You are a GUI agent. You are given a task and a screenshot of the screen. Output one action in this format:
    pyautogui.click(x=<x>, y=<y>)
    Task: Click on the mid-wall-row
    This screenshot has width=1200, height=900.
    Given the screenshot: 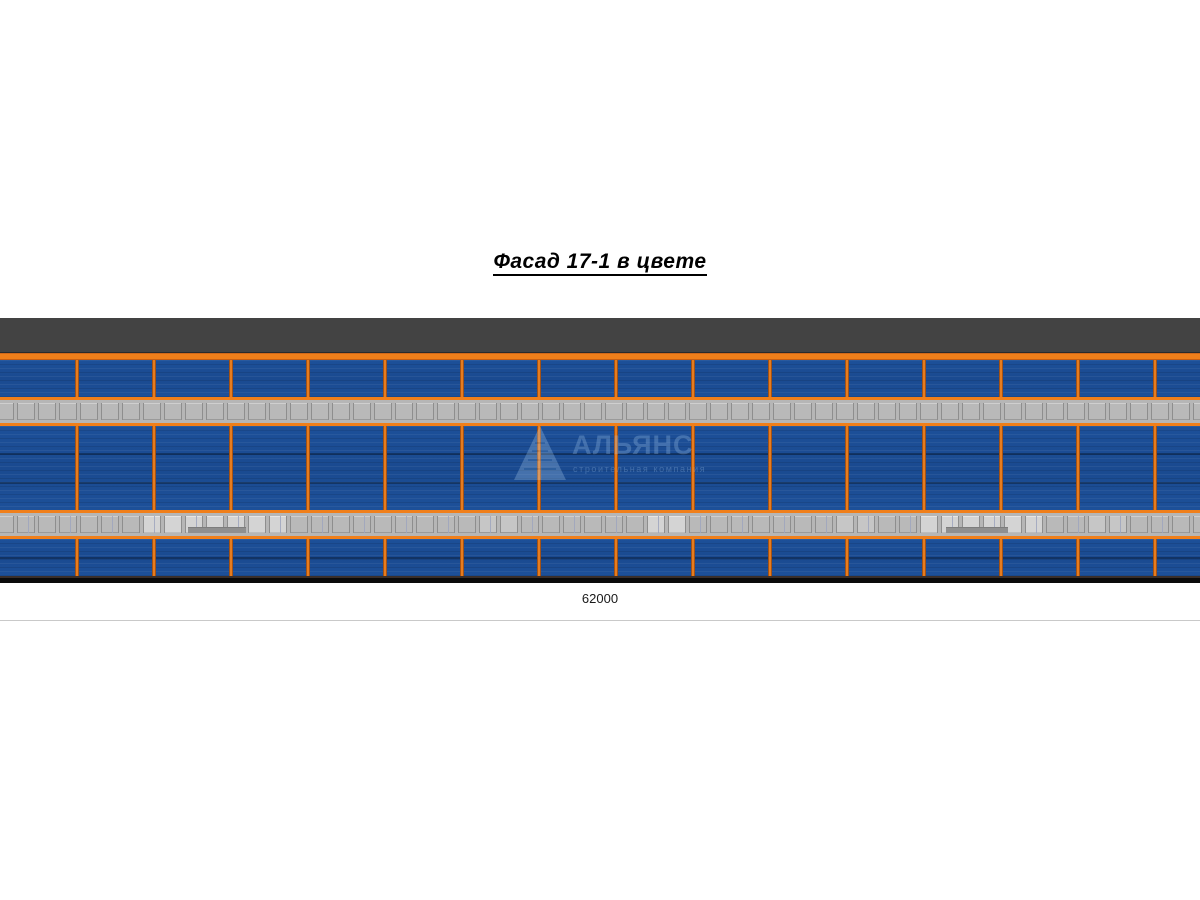 What is the action you would take?
    pyautogui.click(x=600, y=468)
    